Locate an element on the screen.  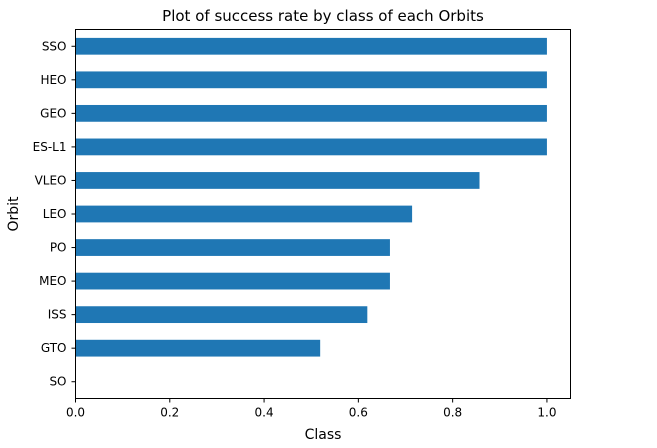
y-tick-label: MEO is located at coordinates (52, 281).